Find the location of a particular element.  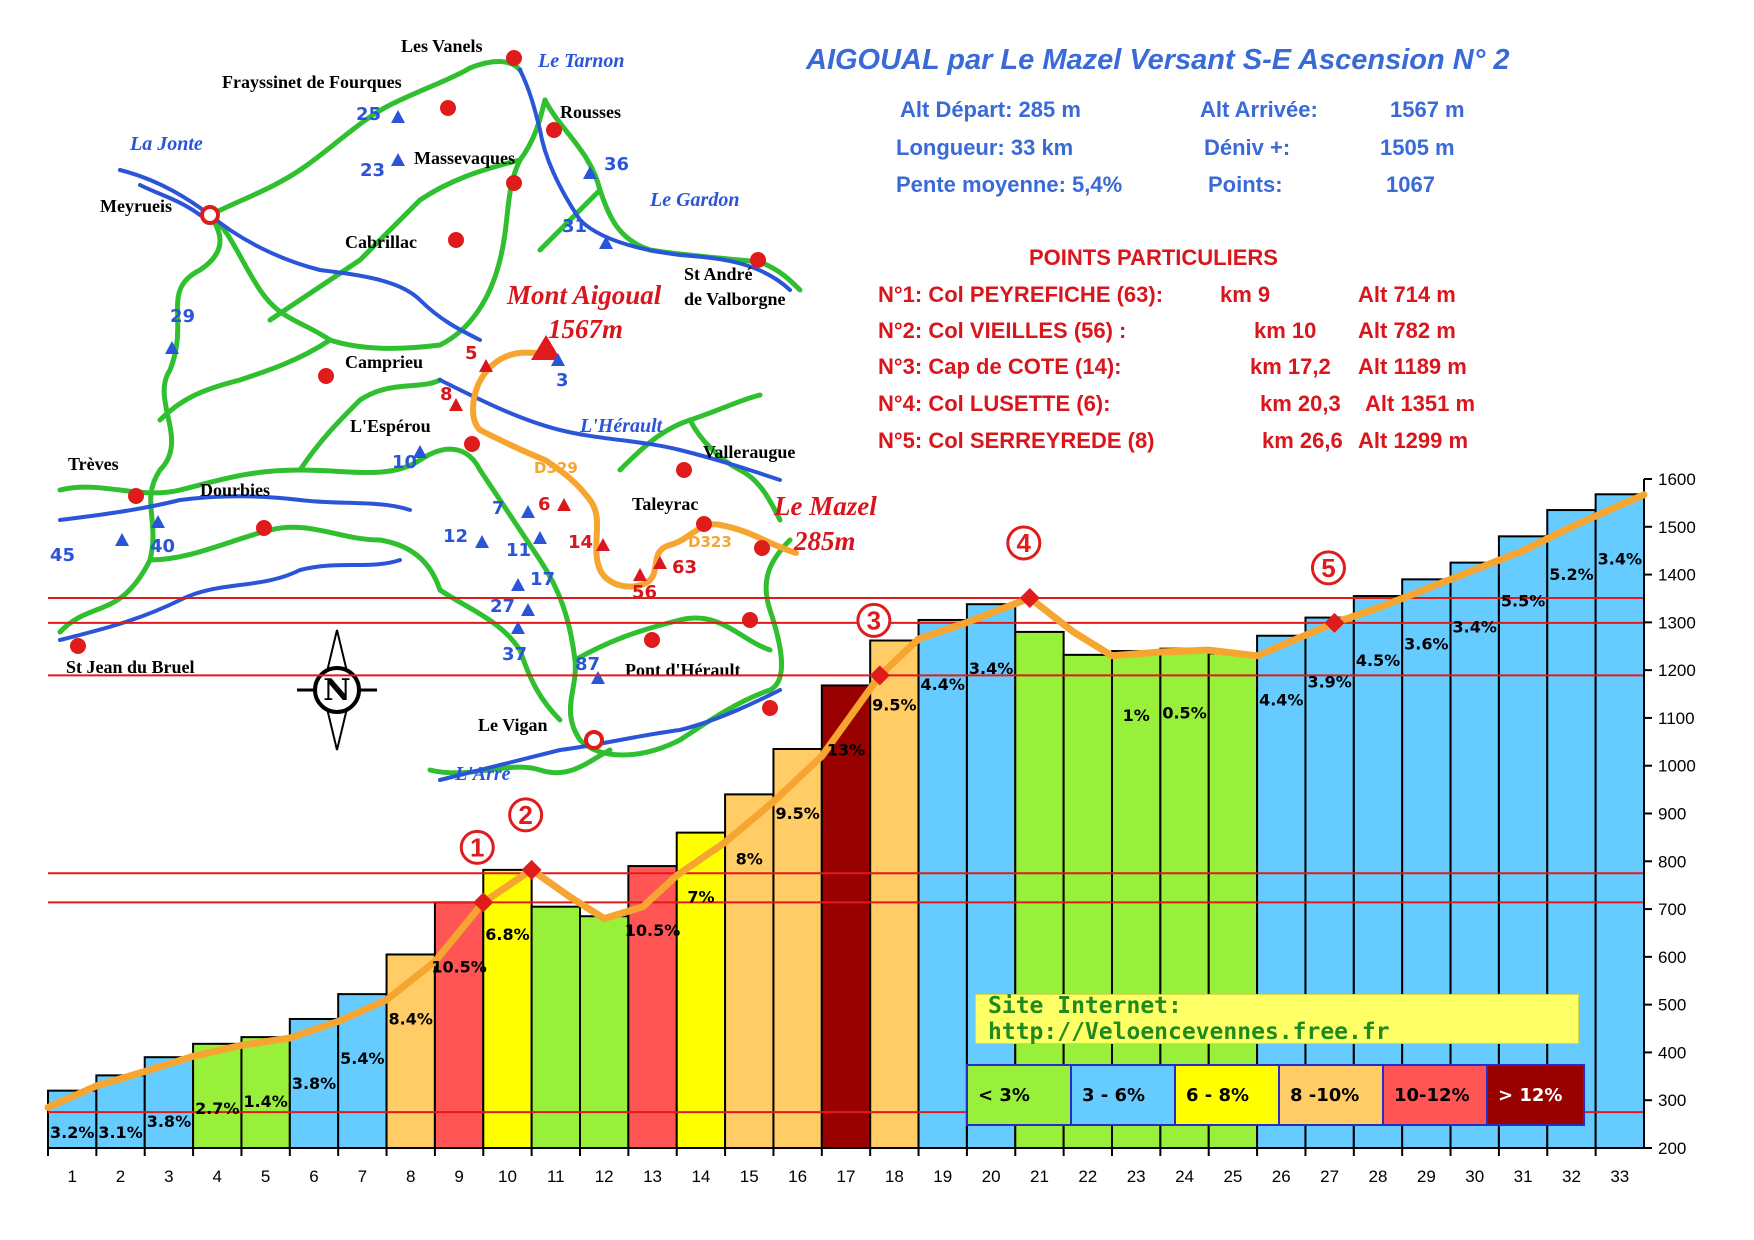

map-road-label: D329 is located at coordinates (556, 468).